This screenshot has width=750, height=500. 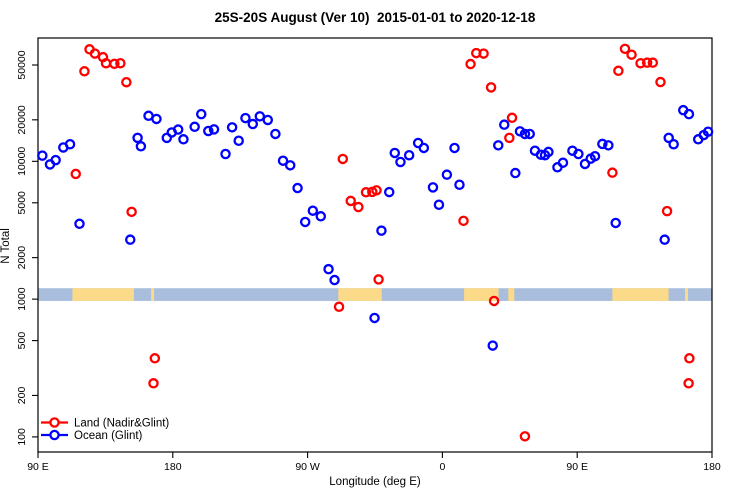 I want to click on x-tick-label: 90 W, so click(x=307, y=467).